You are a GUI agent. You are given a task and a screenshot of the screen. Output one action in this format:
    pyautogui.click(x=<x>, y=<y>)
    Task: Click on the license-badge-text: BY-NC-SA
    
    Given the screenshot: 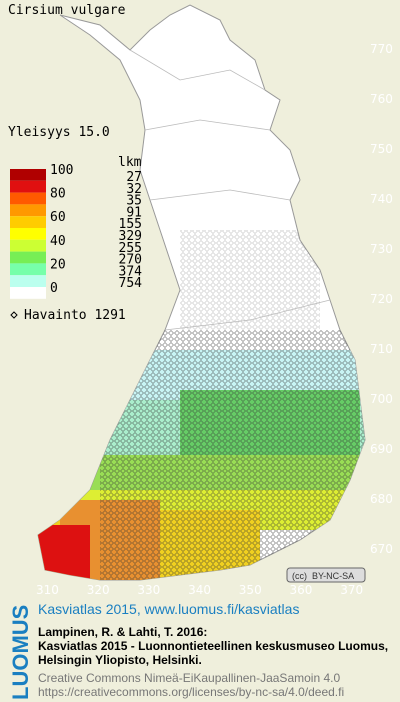 What is the action you would take?
    pyautogui.click(x=333, y=576)
    